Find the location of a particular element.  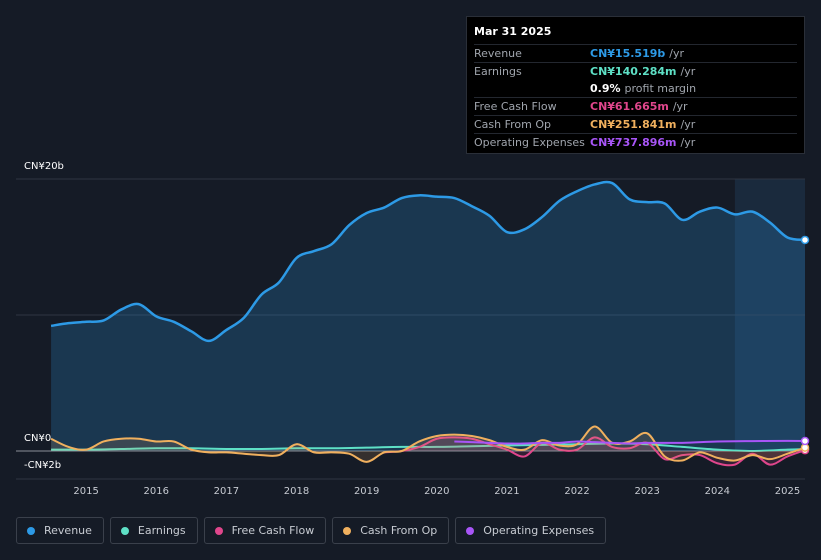

x-tick-label: 2020 is located at coordinates (436, 491).